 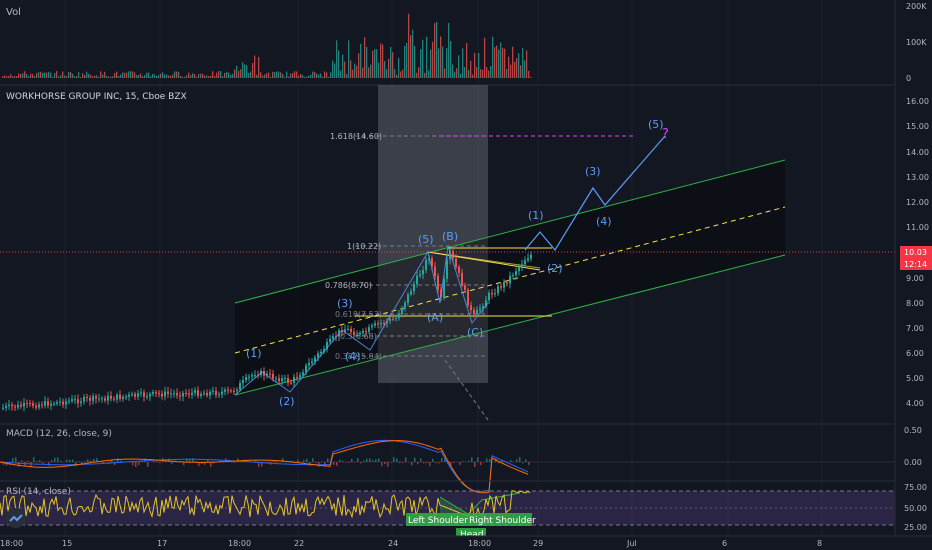 What do you see at coordinates (724, 543) in the screenshot?
I see `time-axis-label: 6` at bounding box center [724, 543].